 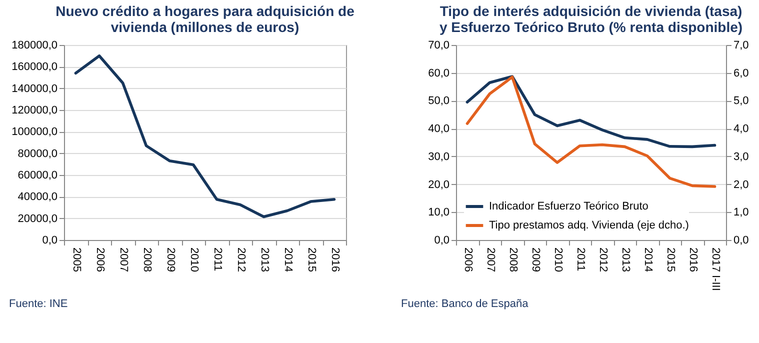 What do you see at coordinates (741, 101) in the screenshot?
I see `y2-tick-label: 5,0` at bounding box center [741, 101].